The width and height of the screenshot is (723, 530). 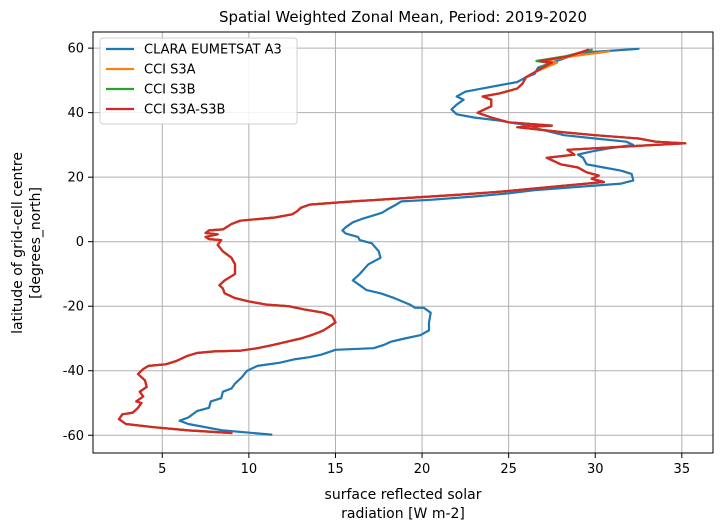 What do you see at coordinates (18, 243) in the screenshot?
I see `y-axis-label-line1: latitude of grid-cell centre` at bounding box center [18, 243].